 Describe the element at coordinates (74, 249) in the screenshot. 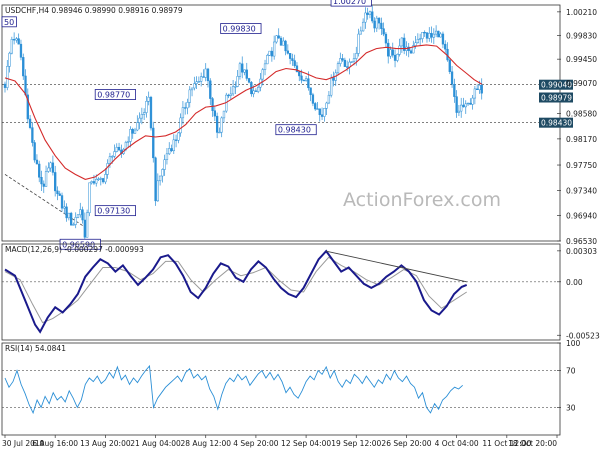

I see `macd-header: MACD(12,26,9) -0.000297 -0.000993` at that location.